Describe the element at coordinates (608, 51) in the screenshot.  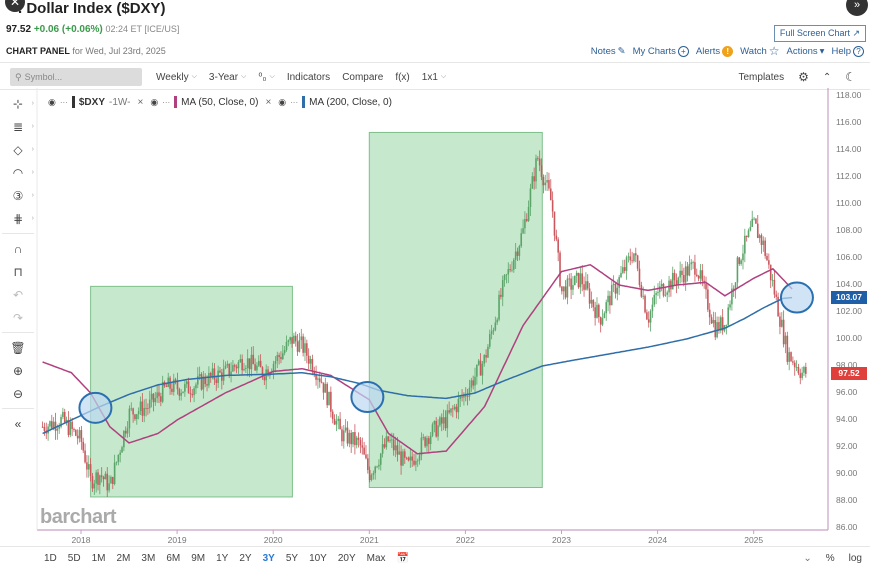
I see `notes-button: Notes ✎` at that location.